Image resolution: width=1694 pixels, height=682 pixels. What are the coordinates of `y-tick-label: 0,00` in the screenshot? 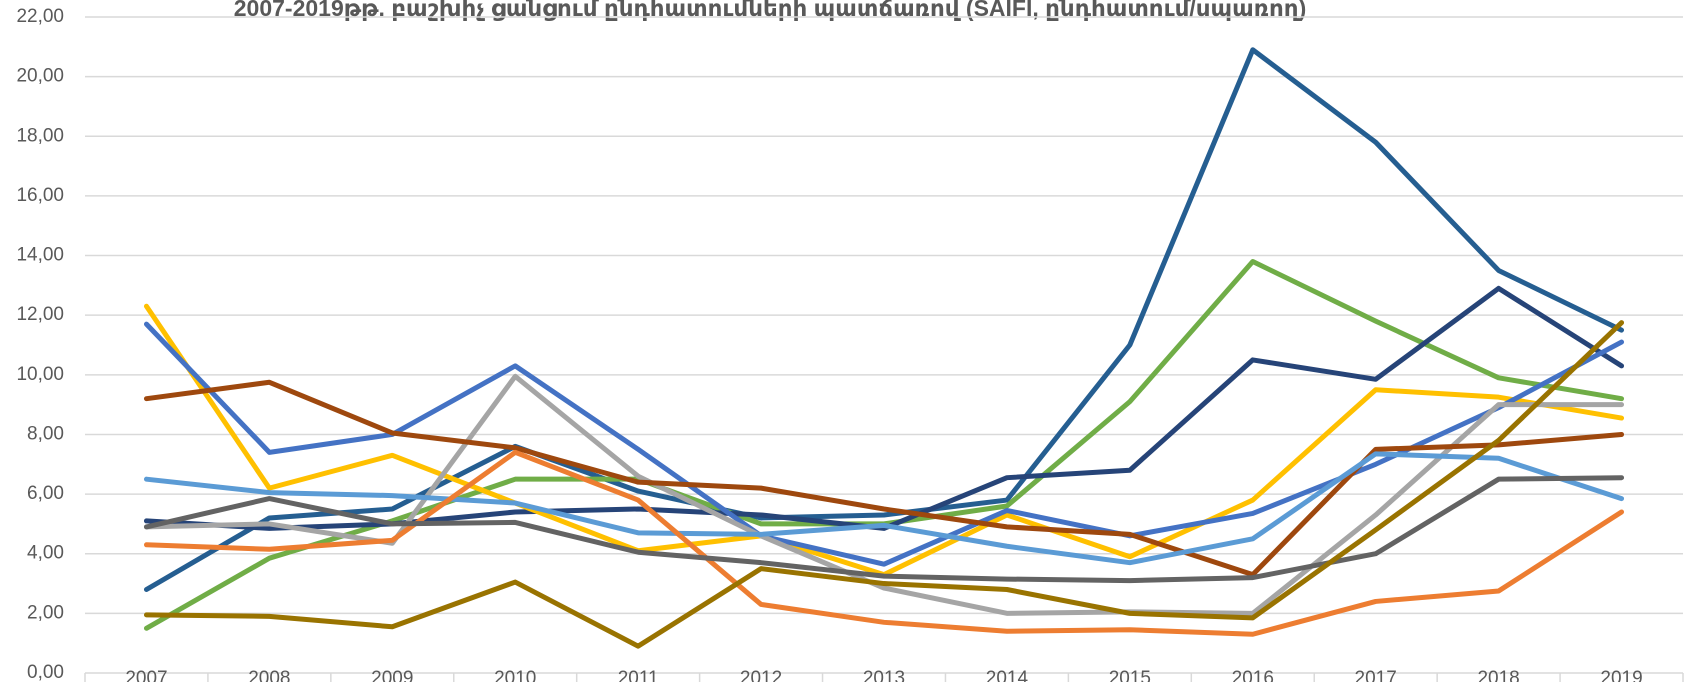 It's located at (45, 672).